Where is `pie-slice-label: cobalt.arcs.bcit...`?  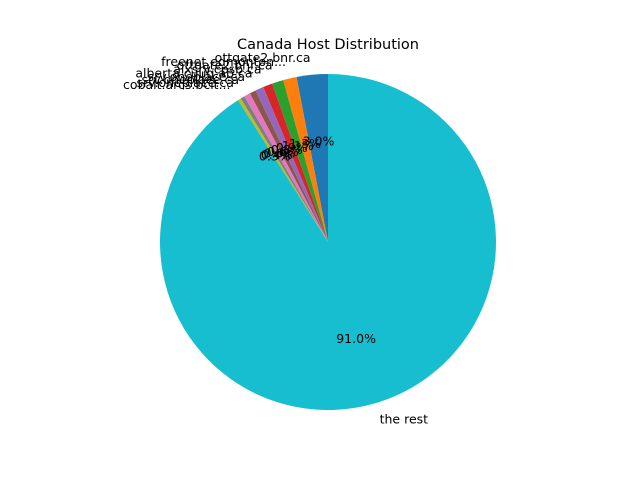 pie-slice-label: cobalt.arcs.bcit... is located at coordinates (176, 84).